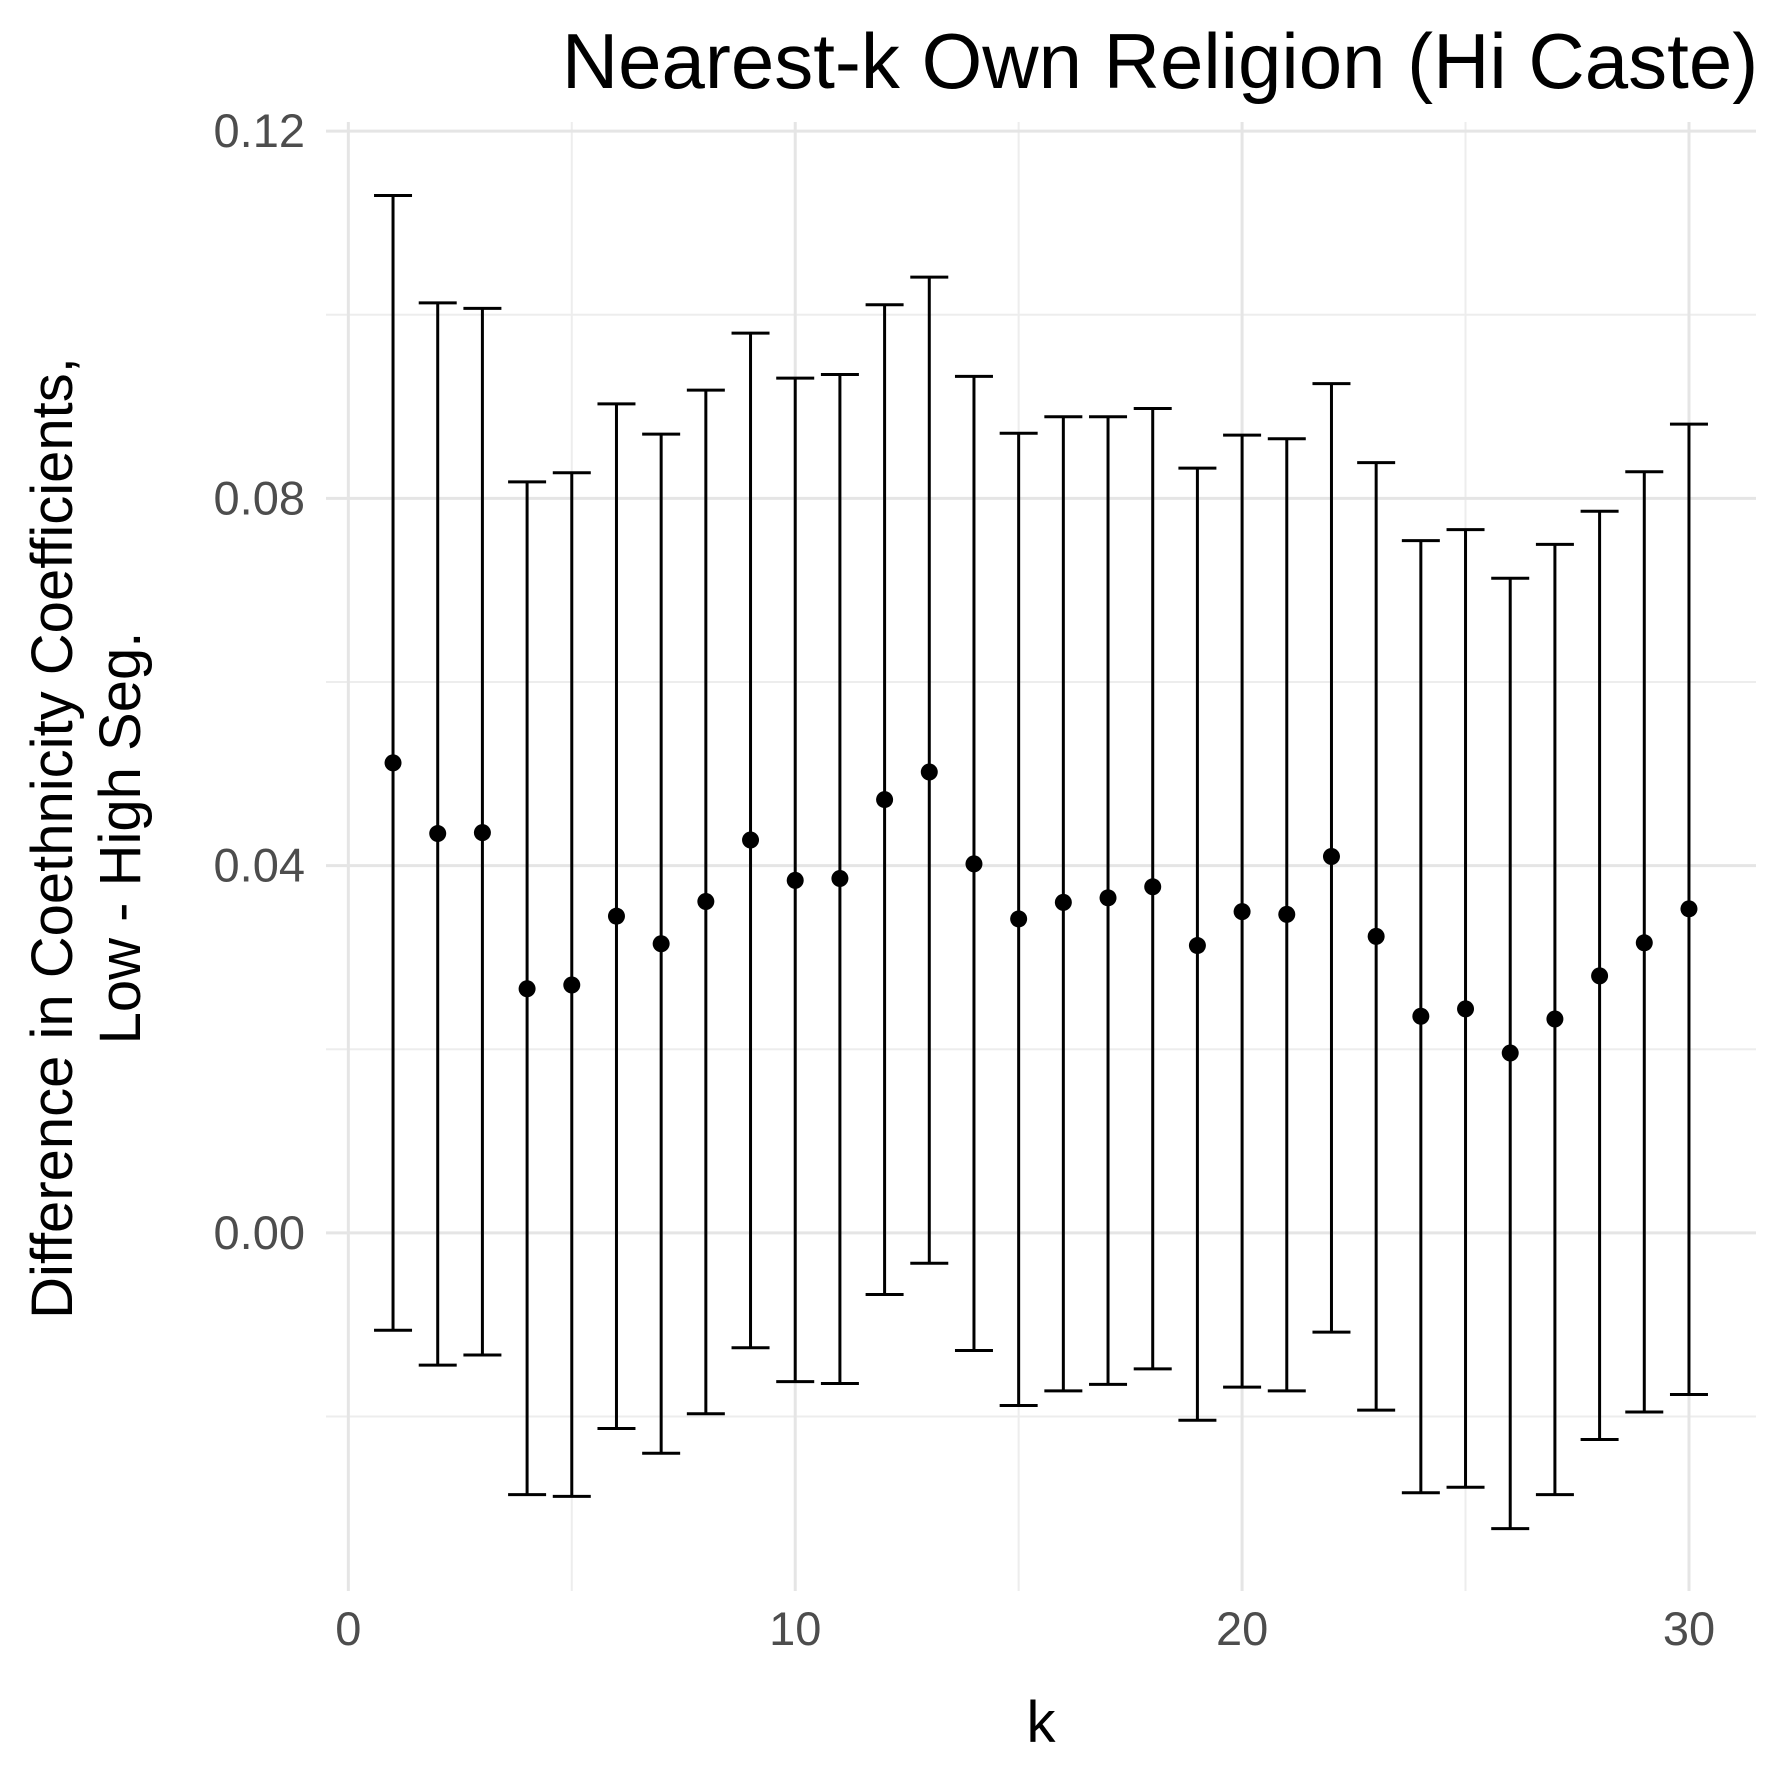 This screenshot has width=1771, height=1771. I want to click on x-axis-ticks: 0 10 20 30, so click(1025, 1628).